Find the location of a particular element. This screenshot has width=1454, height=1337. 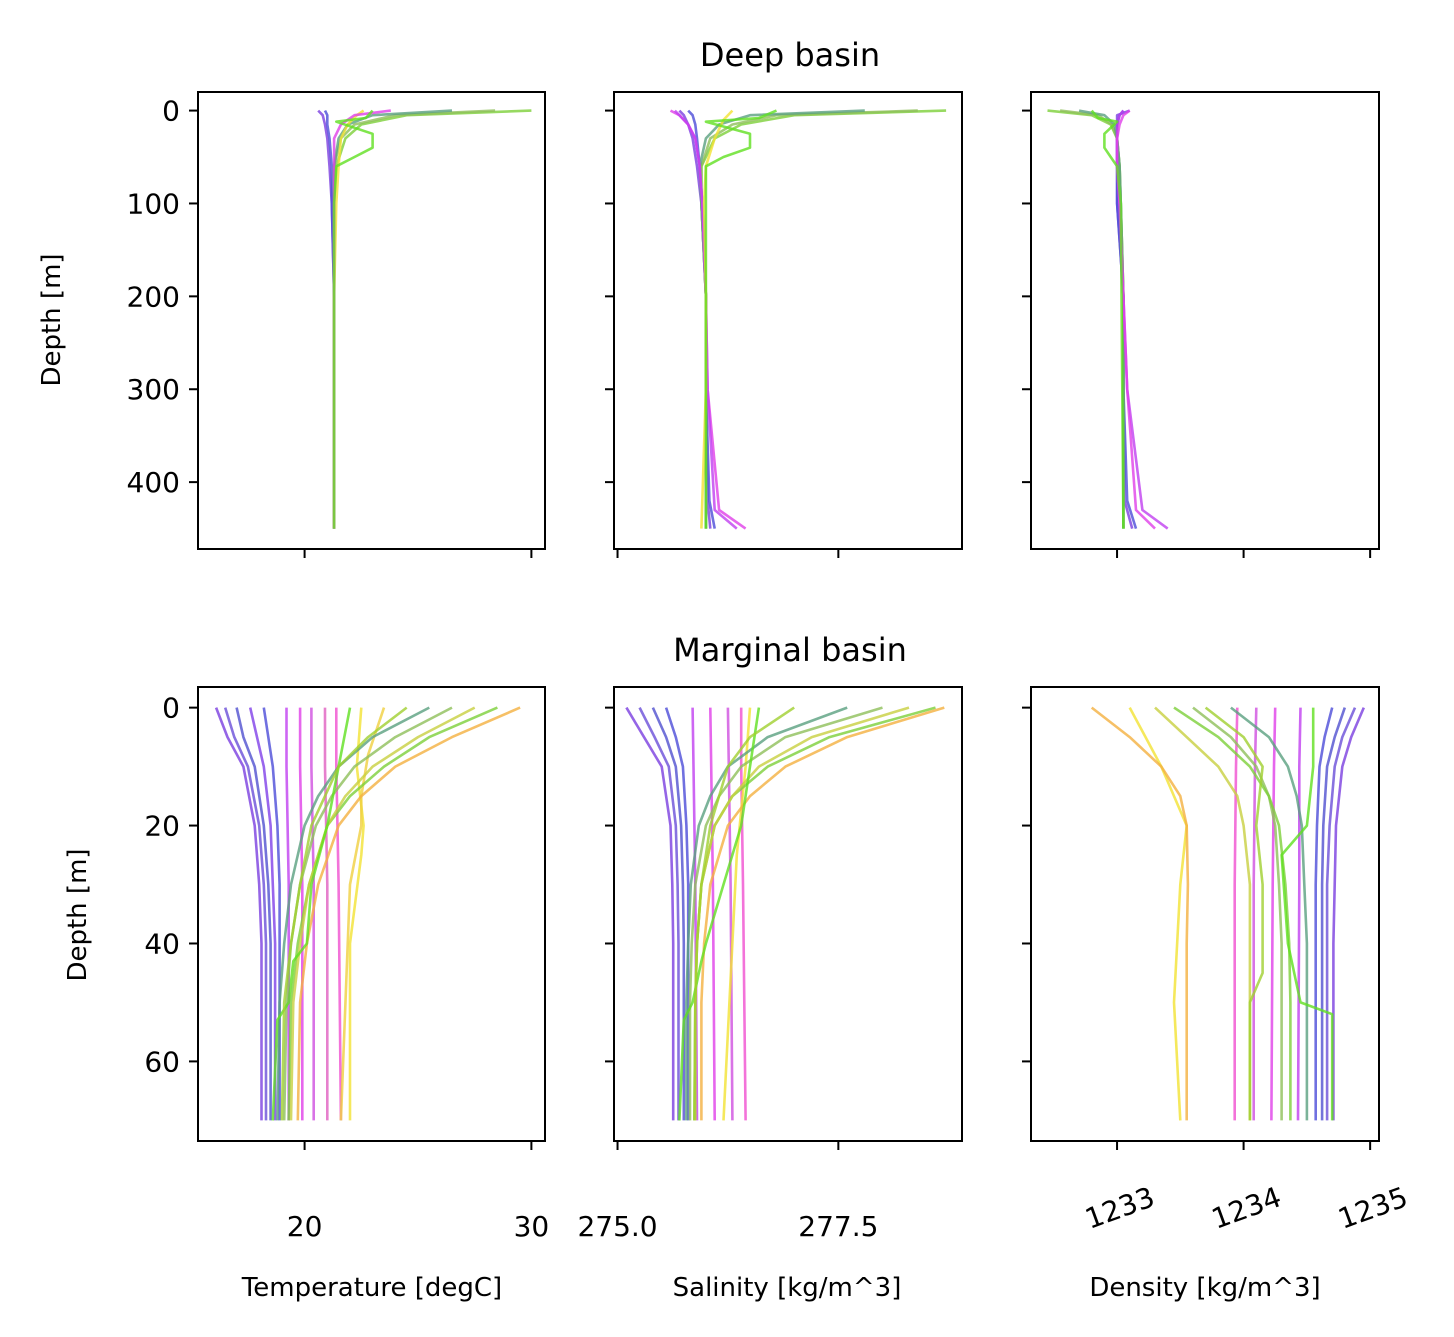

marginal-temperature-panel: 0 20 40 60 20 30 is located at coordinates (347, 964).